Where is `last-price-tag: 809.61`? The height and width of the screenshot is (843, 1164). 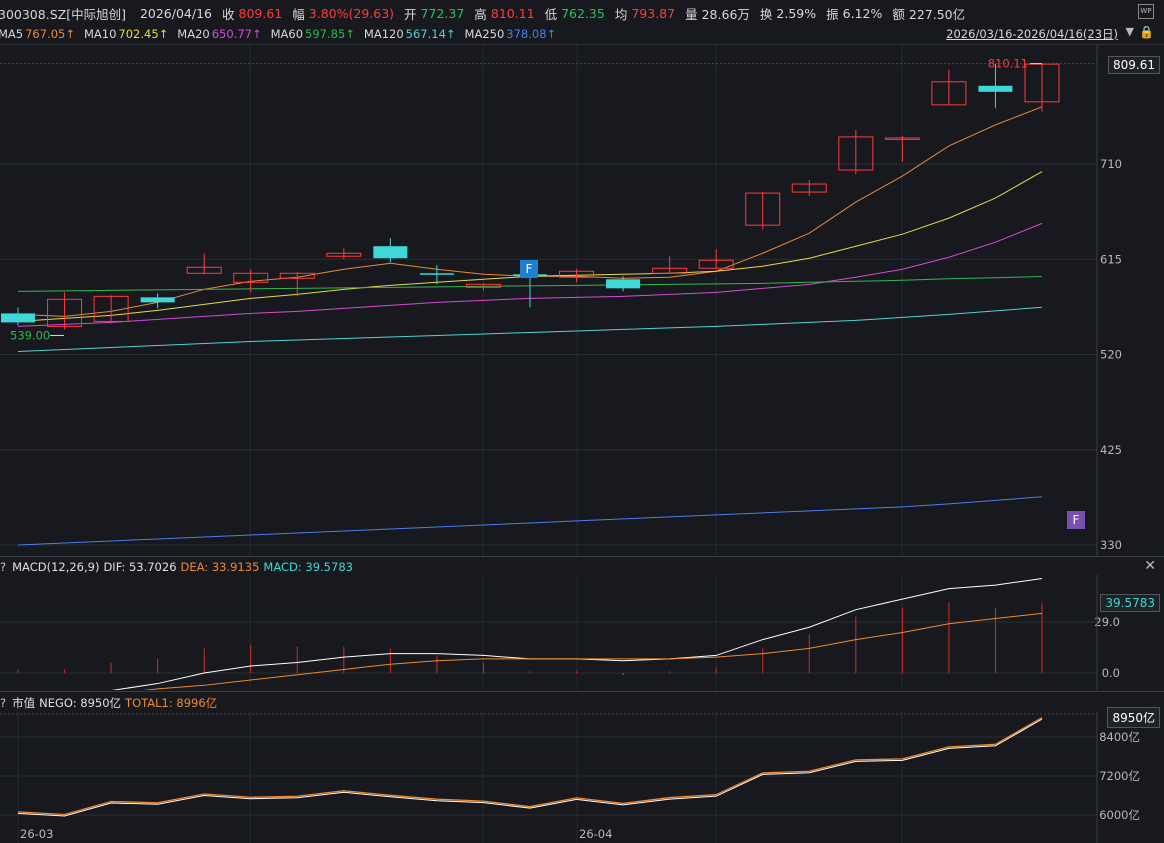 last-price-tag: 809.61 is located at coordinates (1134, 65).